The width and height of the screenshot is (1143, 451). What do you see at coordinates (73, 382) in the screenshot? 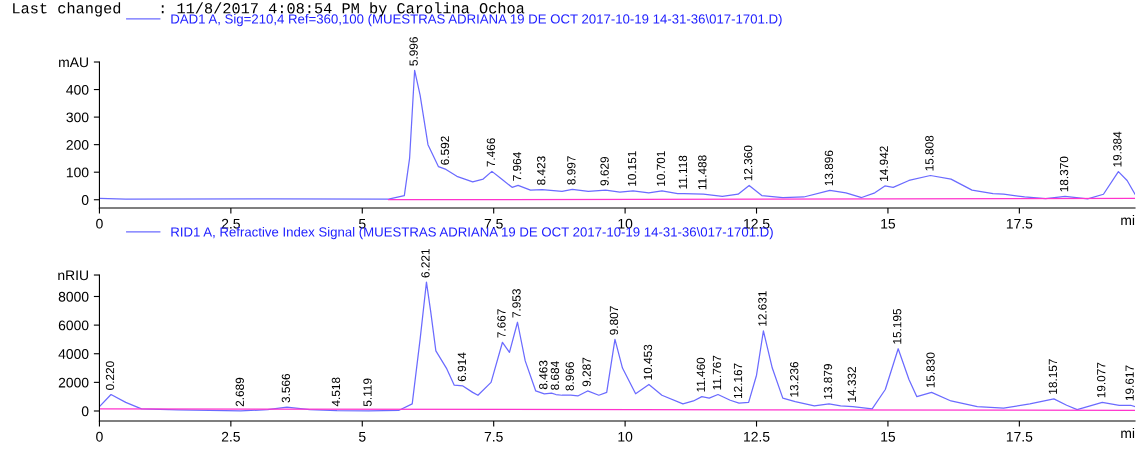
I see `y-tick-label: 2000` at bounding box center [73, 382].